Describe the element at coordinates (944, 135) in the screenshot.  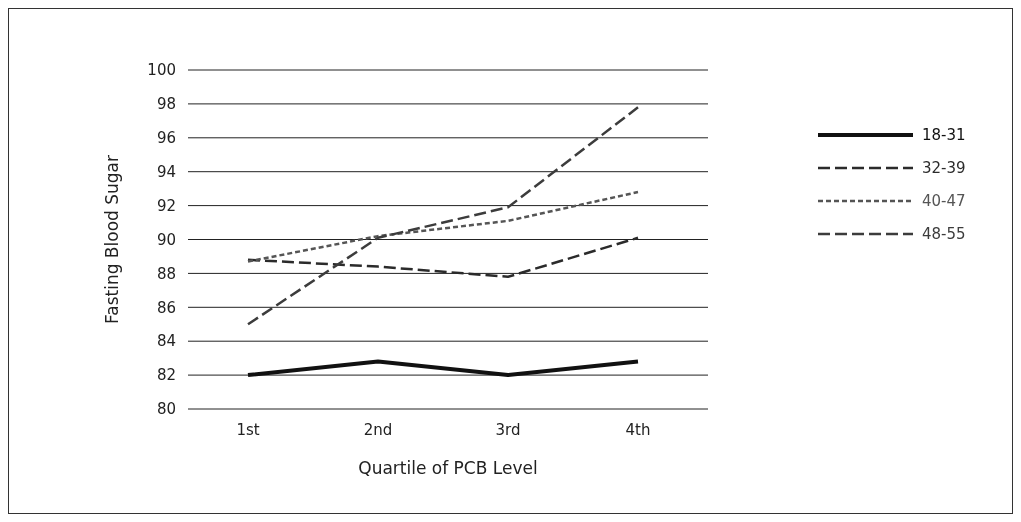
I see `text: 18-31` at that location.